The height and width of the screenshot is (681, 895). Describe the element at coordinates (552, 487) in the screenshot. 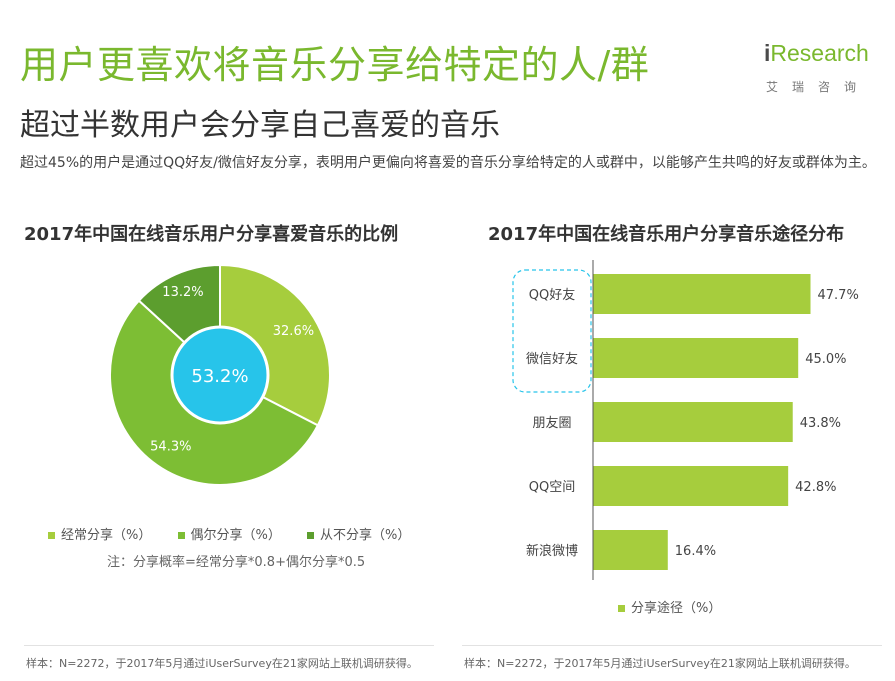

I see `category-label: QQ空间` at that location.